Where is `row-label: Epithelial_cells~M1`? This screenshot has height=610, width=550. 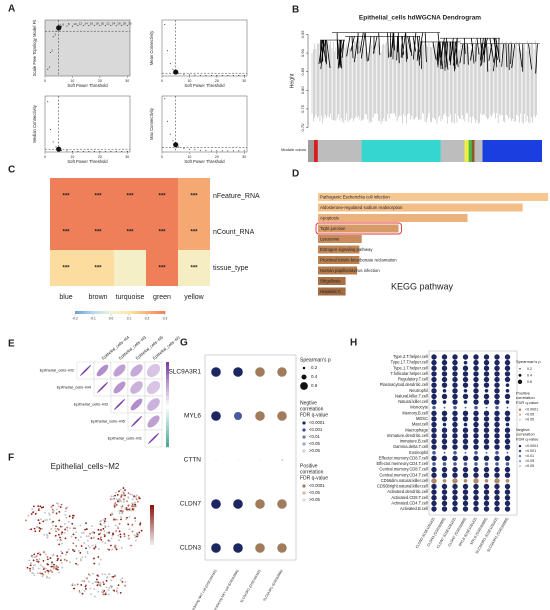 row-label: Epithelial_cells~M1 is located at coordinates (125, 438).